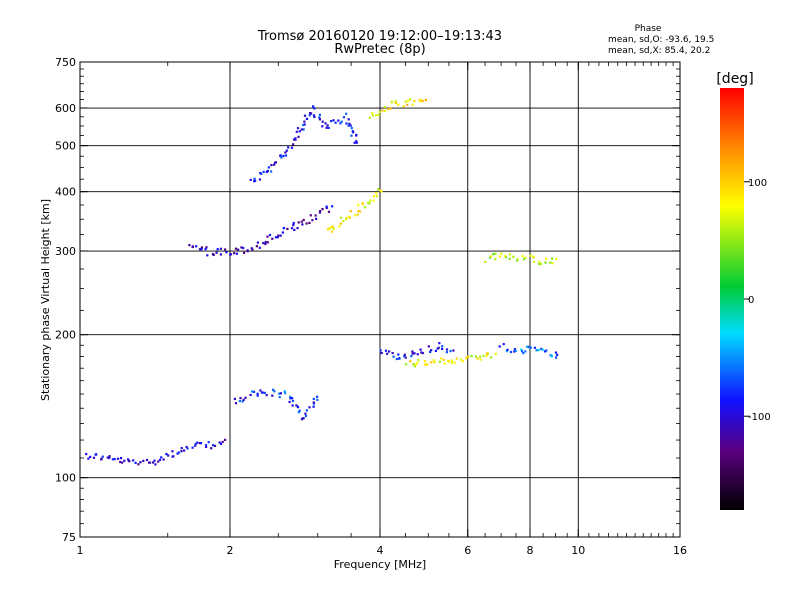 The height and width of the screenshot is (600, 800). Describe the element at coordinates (379, 49) in the screenshot. I see `chart-subtitle: RwPretec (8p)` at that location.